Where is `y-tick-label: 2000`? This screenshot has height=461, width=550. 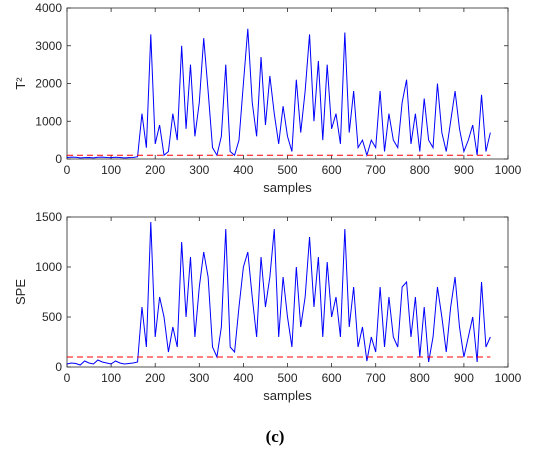 y-tick-label: 2000 is located at coordinates (48, 84).